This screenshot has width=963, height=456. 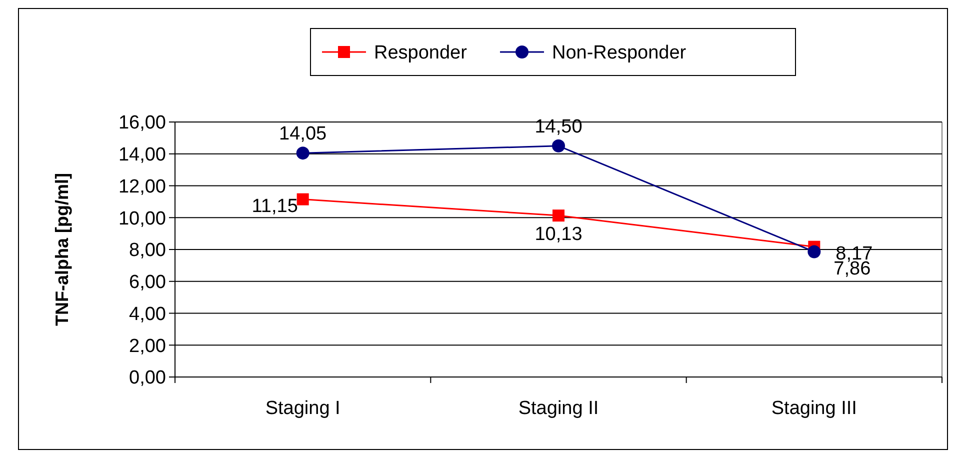 What do you see at coordinates (558, 408) in the screenshot?
I see `x-tick-label: Staging II` at bounding box center [558, 408].